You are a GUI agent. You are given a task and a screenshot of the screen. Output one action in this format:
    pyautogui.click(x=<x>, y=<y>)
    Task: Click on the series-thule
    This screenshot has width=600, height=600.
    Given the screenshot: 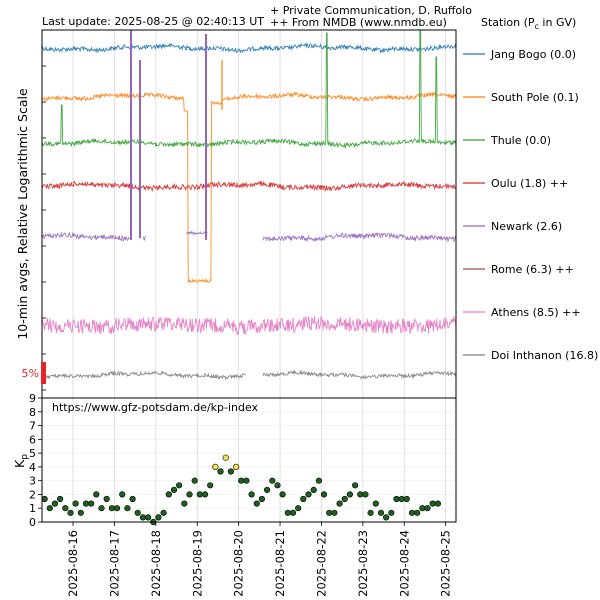 What is the action you would take?
    pyautogui.click(x=249, y=89)
    